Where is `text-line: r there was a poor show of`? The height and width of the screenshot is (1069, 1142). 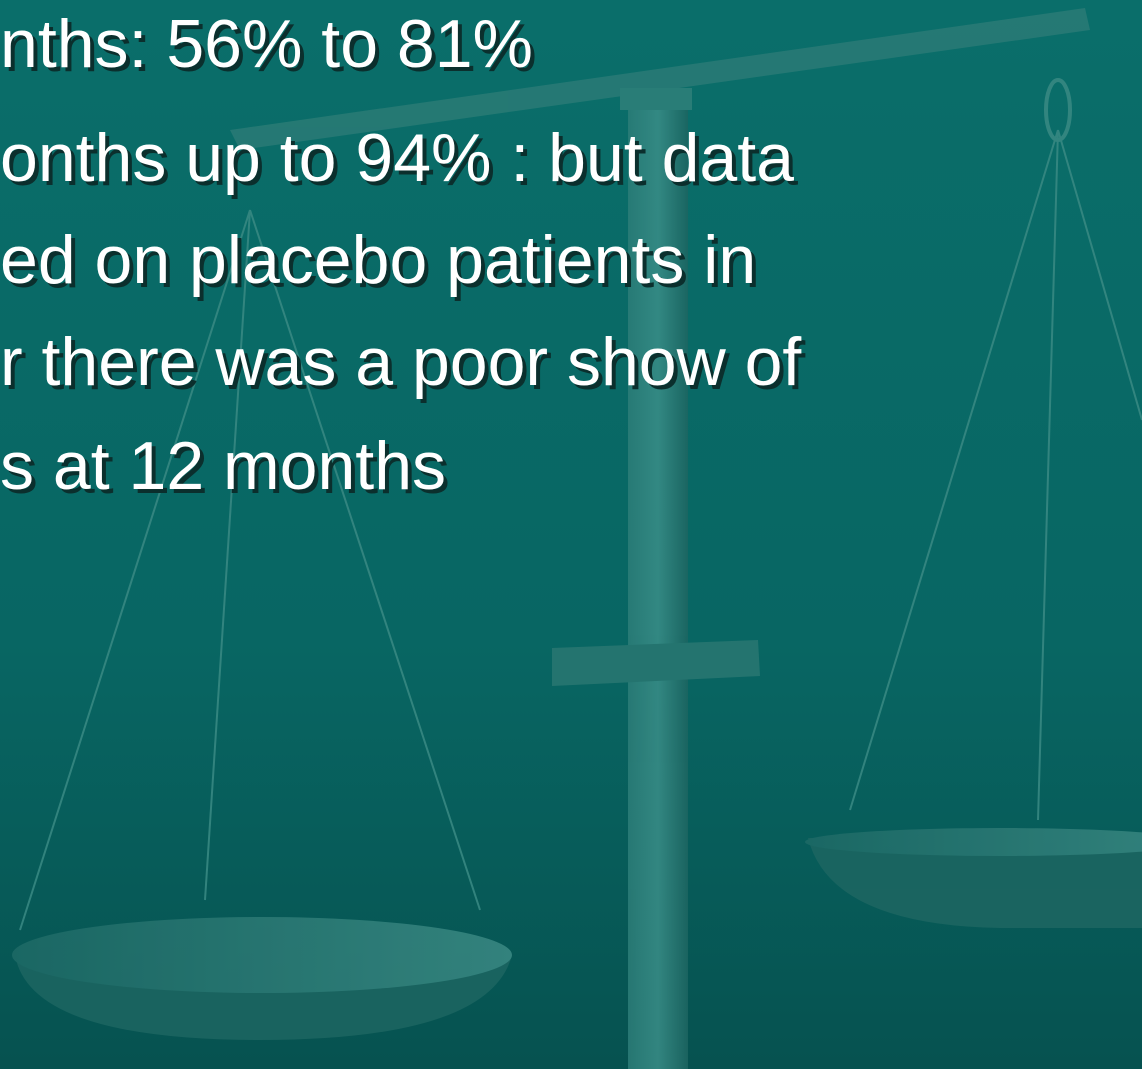 text-line: r there was a poor show of is located at coordinates (401, 362).